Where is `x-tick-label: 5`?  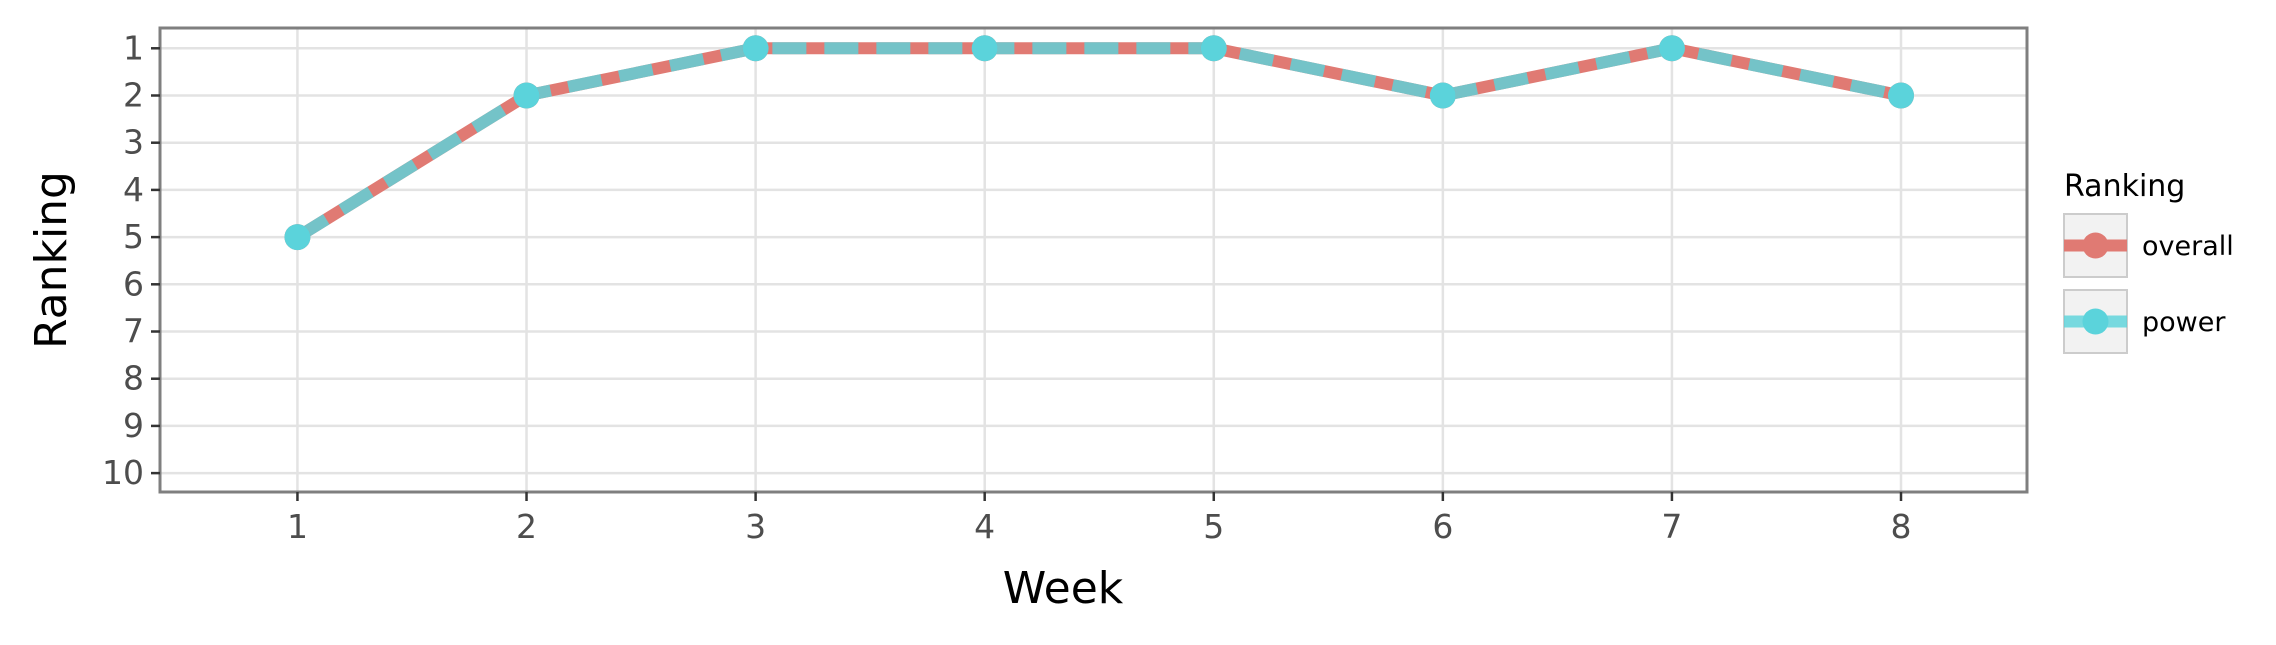 x-tick-label: 5 is located at coordinates (1213, 526).